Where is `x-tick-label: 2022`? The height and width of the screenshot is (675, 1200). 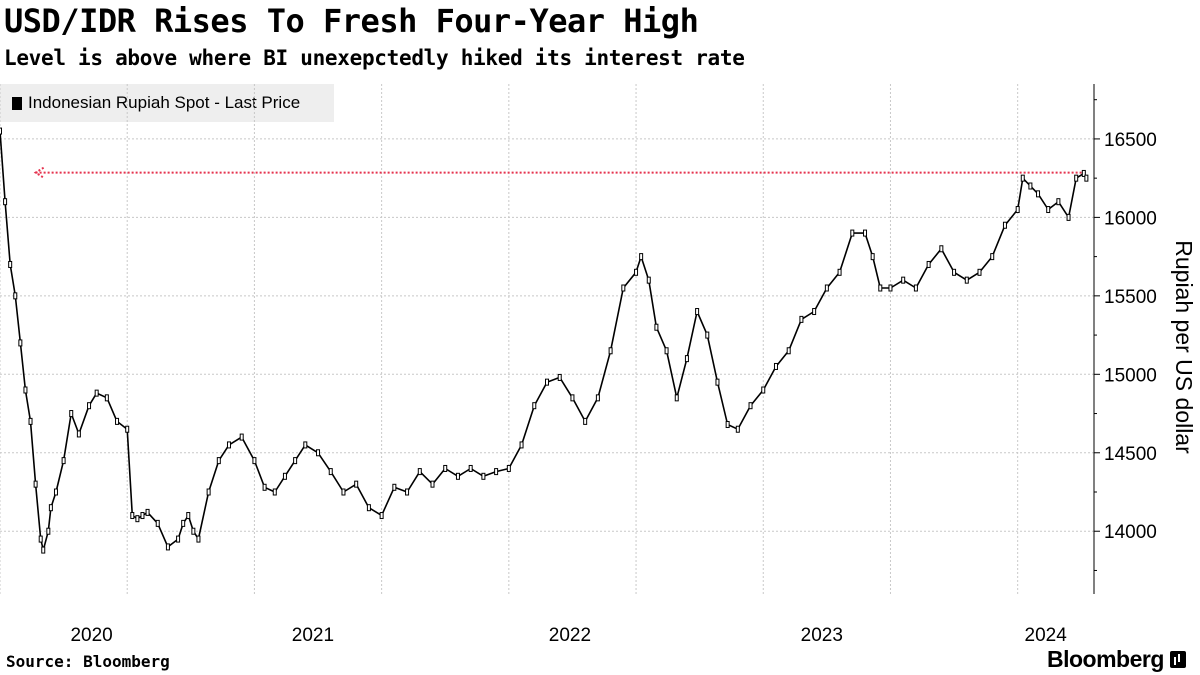
x-tick-label: 2022 is located at coordinates (570, 635).